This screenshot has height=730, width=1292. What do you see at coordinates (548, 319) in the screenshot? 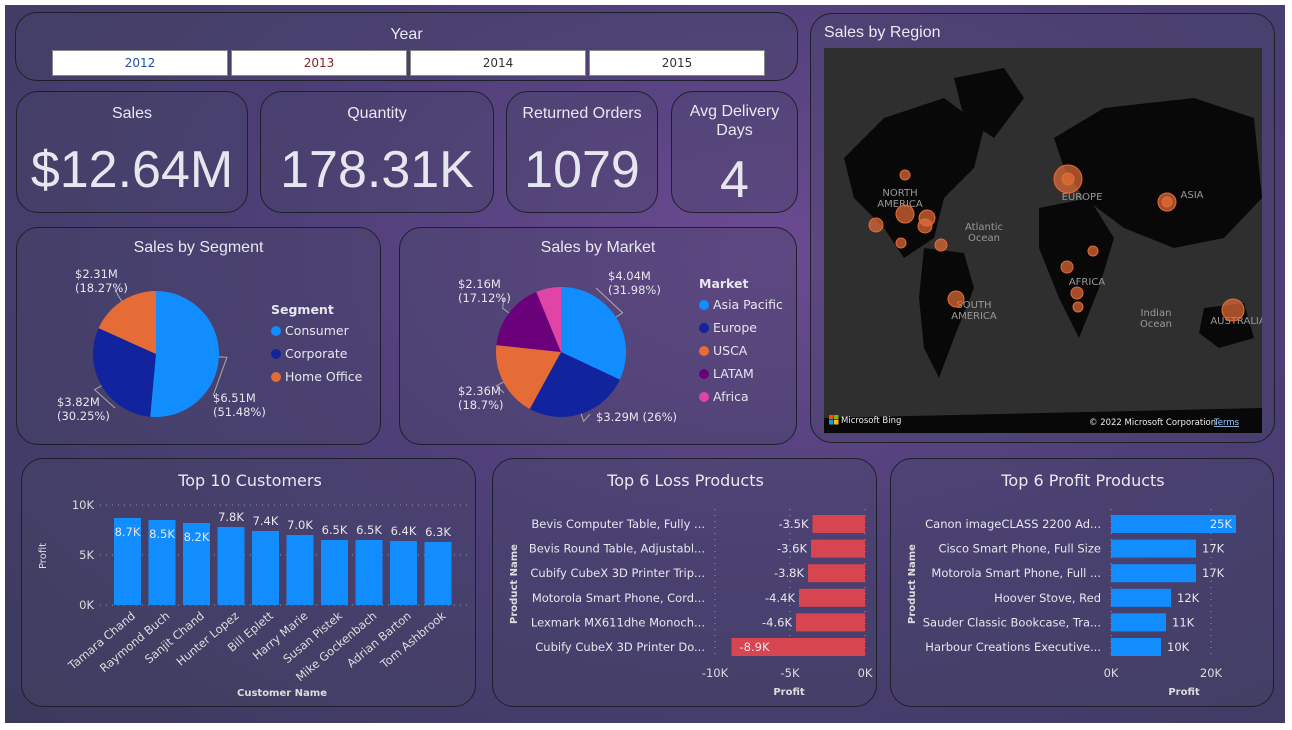
I see `pie-slice-africa` at bounding box center [548, 319].